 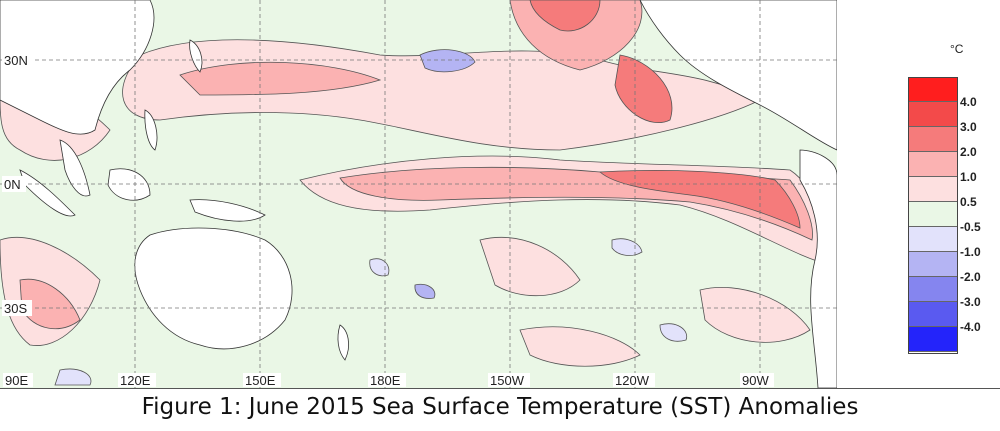 What do you see at coordinates (970, 327) in the screenshot?
I see `legend-tick-label: -4.0` at bounding box center [970, 327].